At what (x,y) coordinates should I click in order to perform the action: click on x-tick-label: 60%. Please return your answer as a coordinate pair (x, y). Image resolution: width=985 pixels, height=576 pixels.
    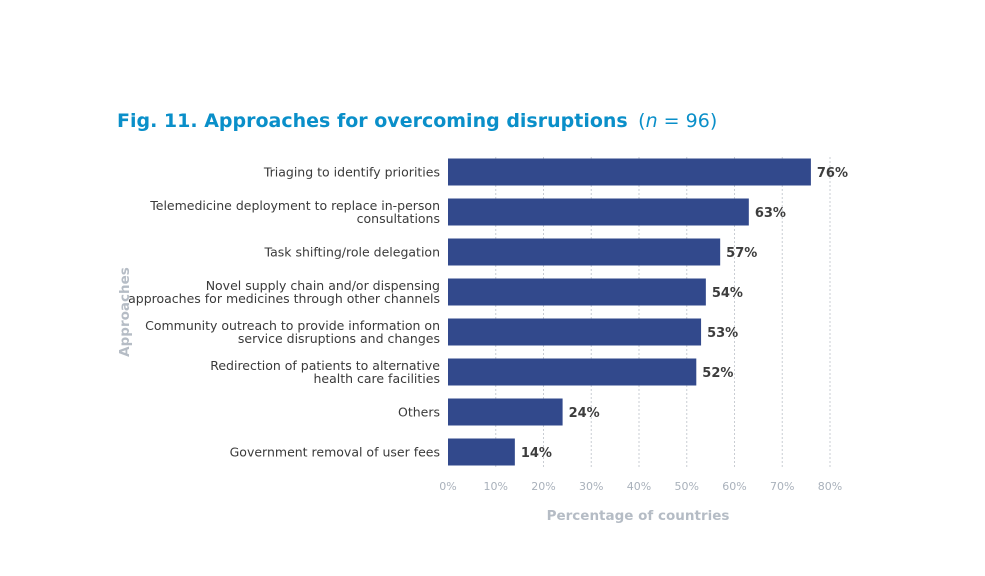
    Looking at the image, I should click on (734, 486).